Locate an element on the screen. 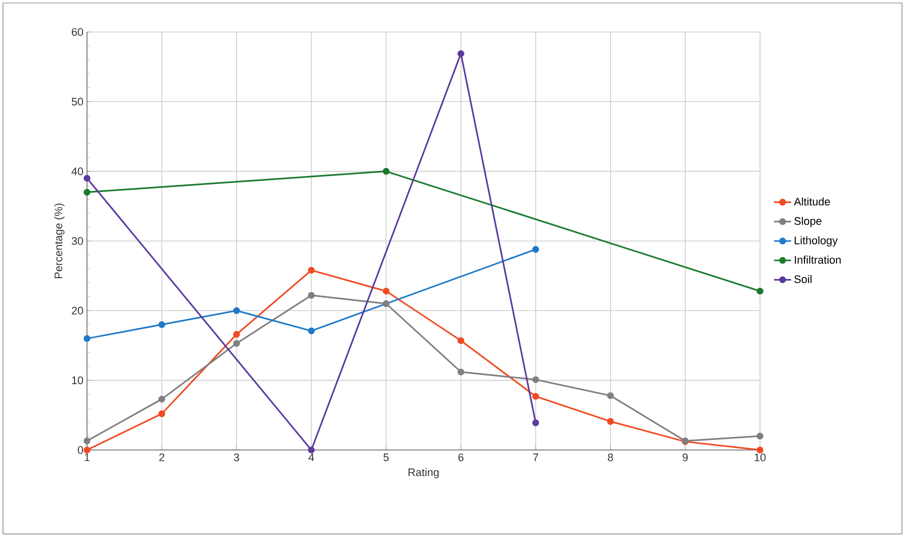 The width and height of the screenshot is (905, 537). legend-label: Lithology is located at coordinates (816, 241).